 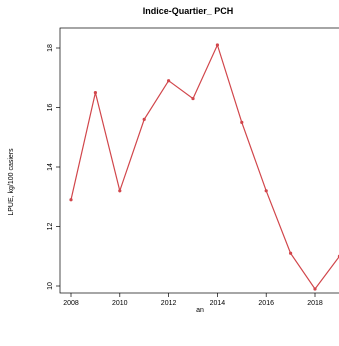 What do you see at coordinates (50, 108) in the screenshot?
I see `y-tick-label: 16` at bounding box center [50, 108].